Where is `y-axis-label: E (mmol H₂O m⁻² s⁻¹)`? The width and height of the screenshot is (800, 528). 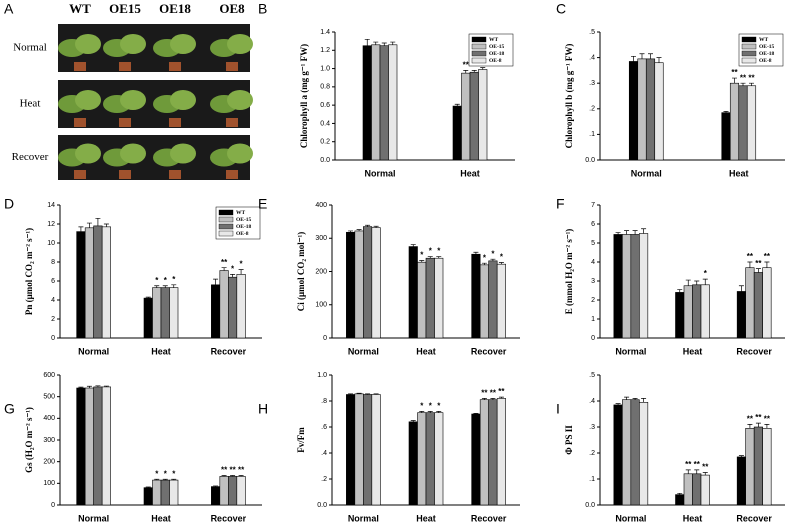 y-axis-label: E (mmol H₂O m⁻² s⁻¹) is located at coordinates (569, 272).